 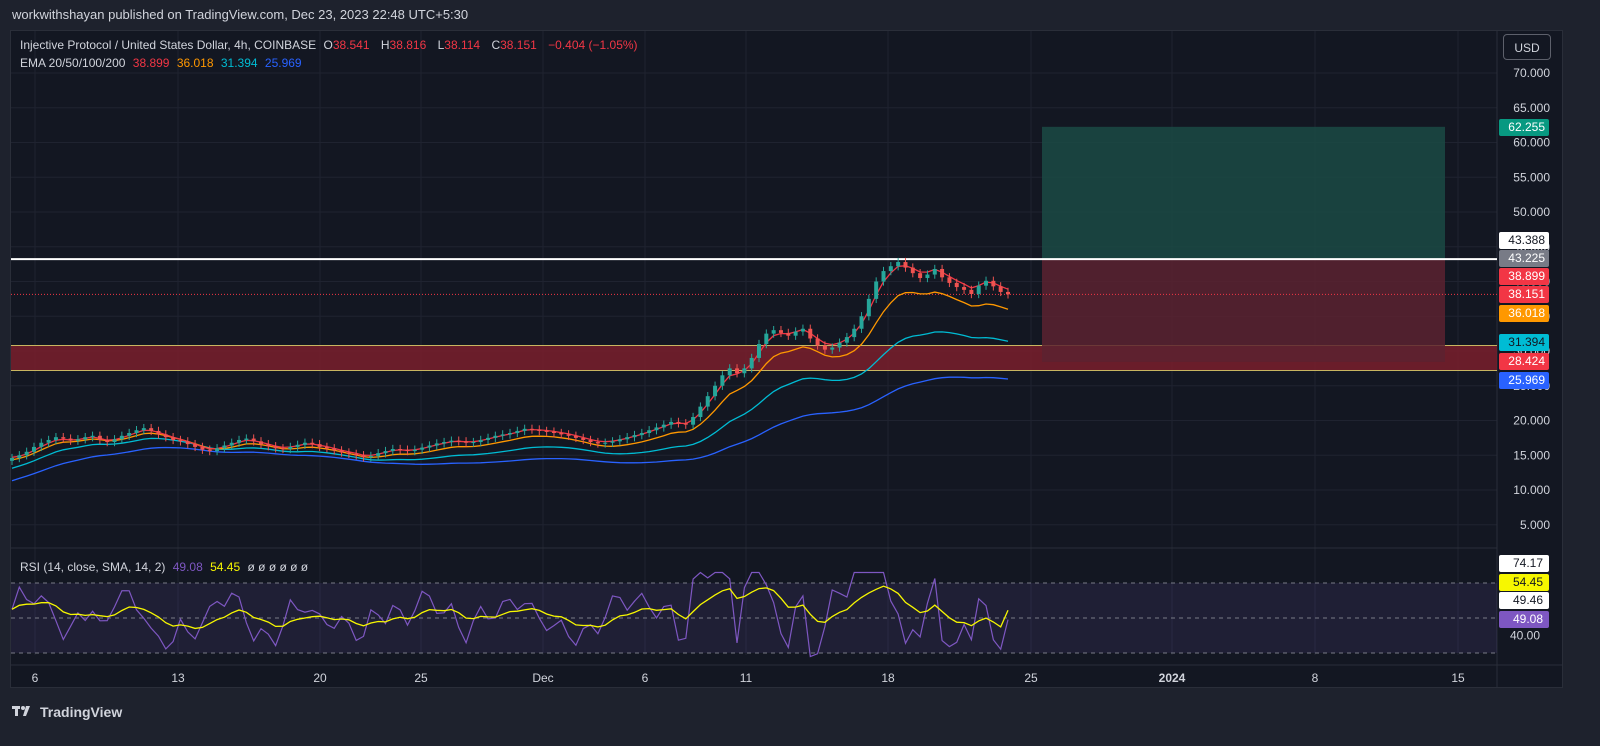 I want to click on currency-button: USD, so click(x=1527, y=47).